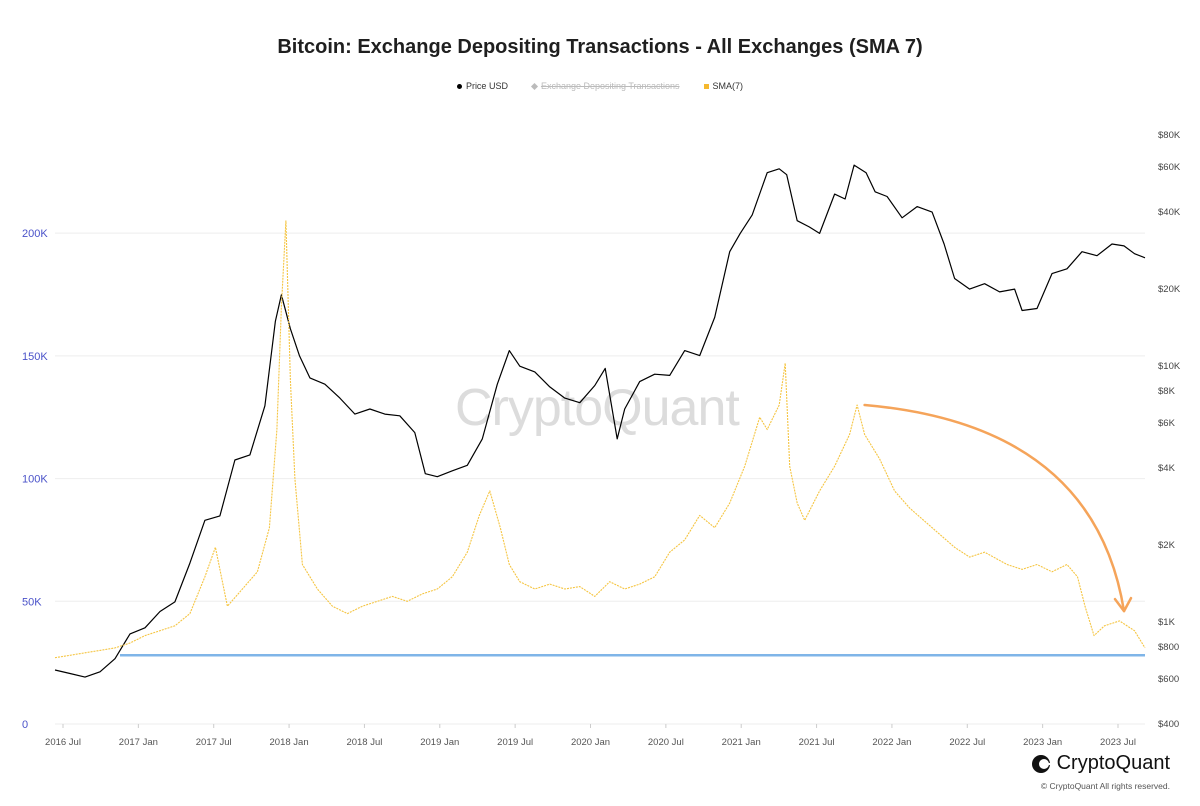 This screenshot has height=806, width=1200. What do you see at coordinates (891, 742) in the screenshot?
I see `x-tick-label: 2022 Jan` at bounding box center [891, 742].